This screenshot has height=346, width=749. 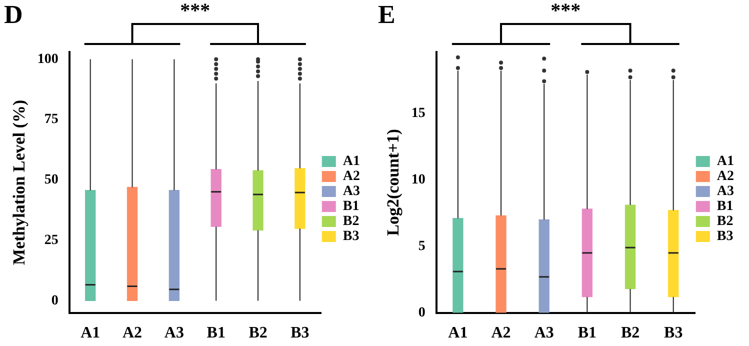 What do you see at coordinates (19, 183) in the screenshot?
I see `y-axis-title: Methylation Level (%)` at bounding box center [19, 183].